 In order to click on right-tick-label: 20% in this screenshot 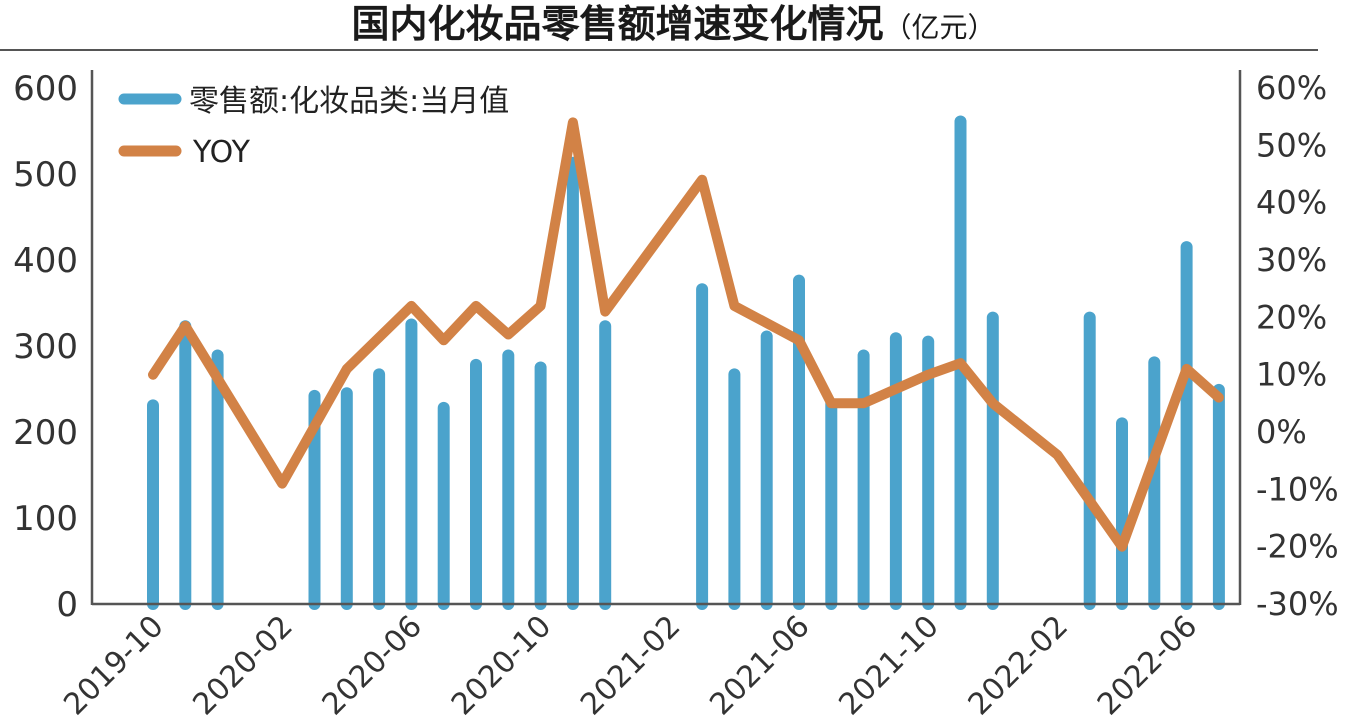, I will do `click(1291, 317)`.